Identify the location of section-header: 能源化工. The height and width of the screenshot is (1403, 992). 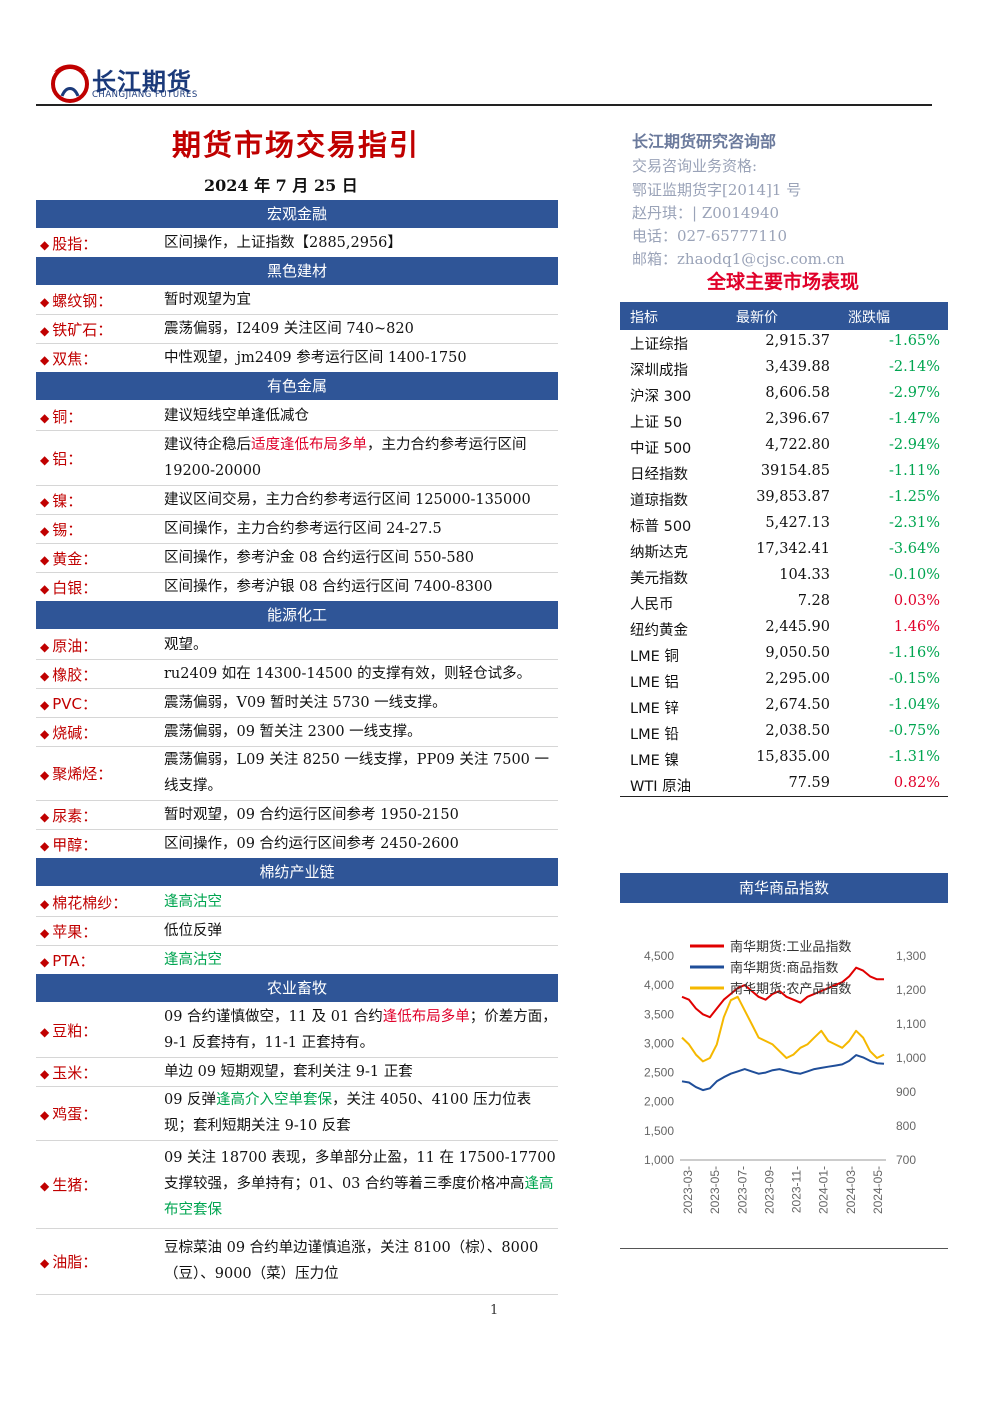
(297, 615).